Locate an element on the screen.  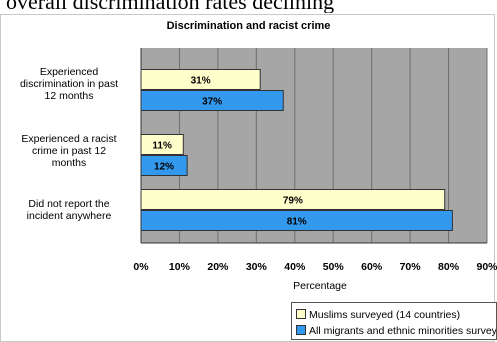
x-tick-label: 20% is located at coordinates (218, 267).